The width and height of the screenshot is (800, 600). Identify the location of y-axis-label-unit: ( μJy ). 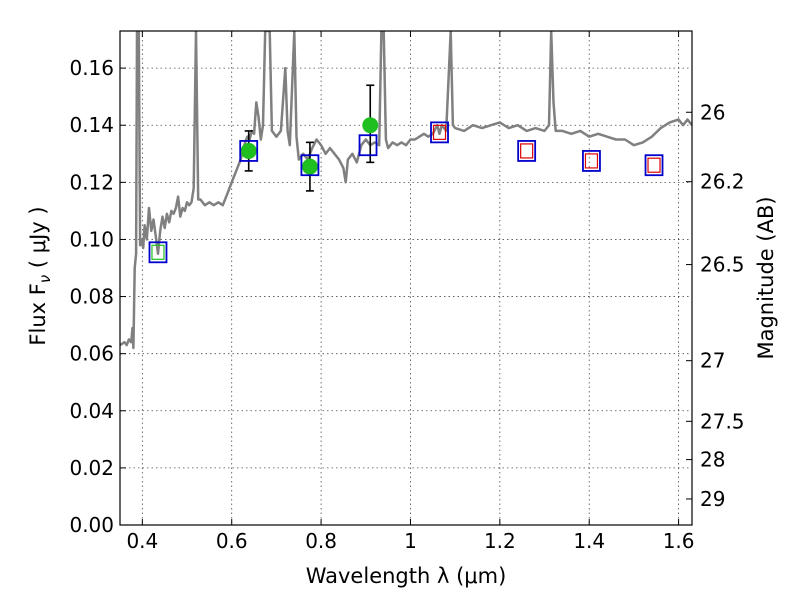
(38, 240).